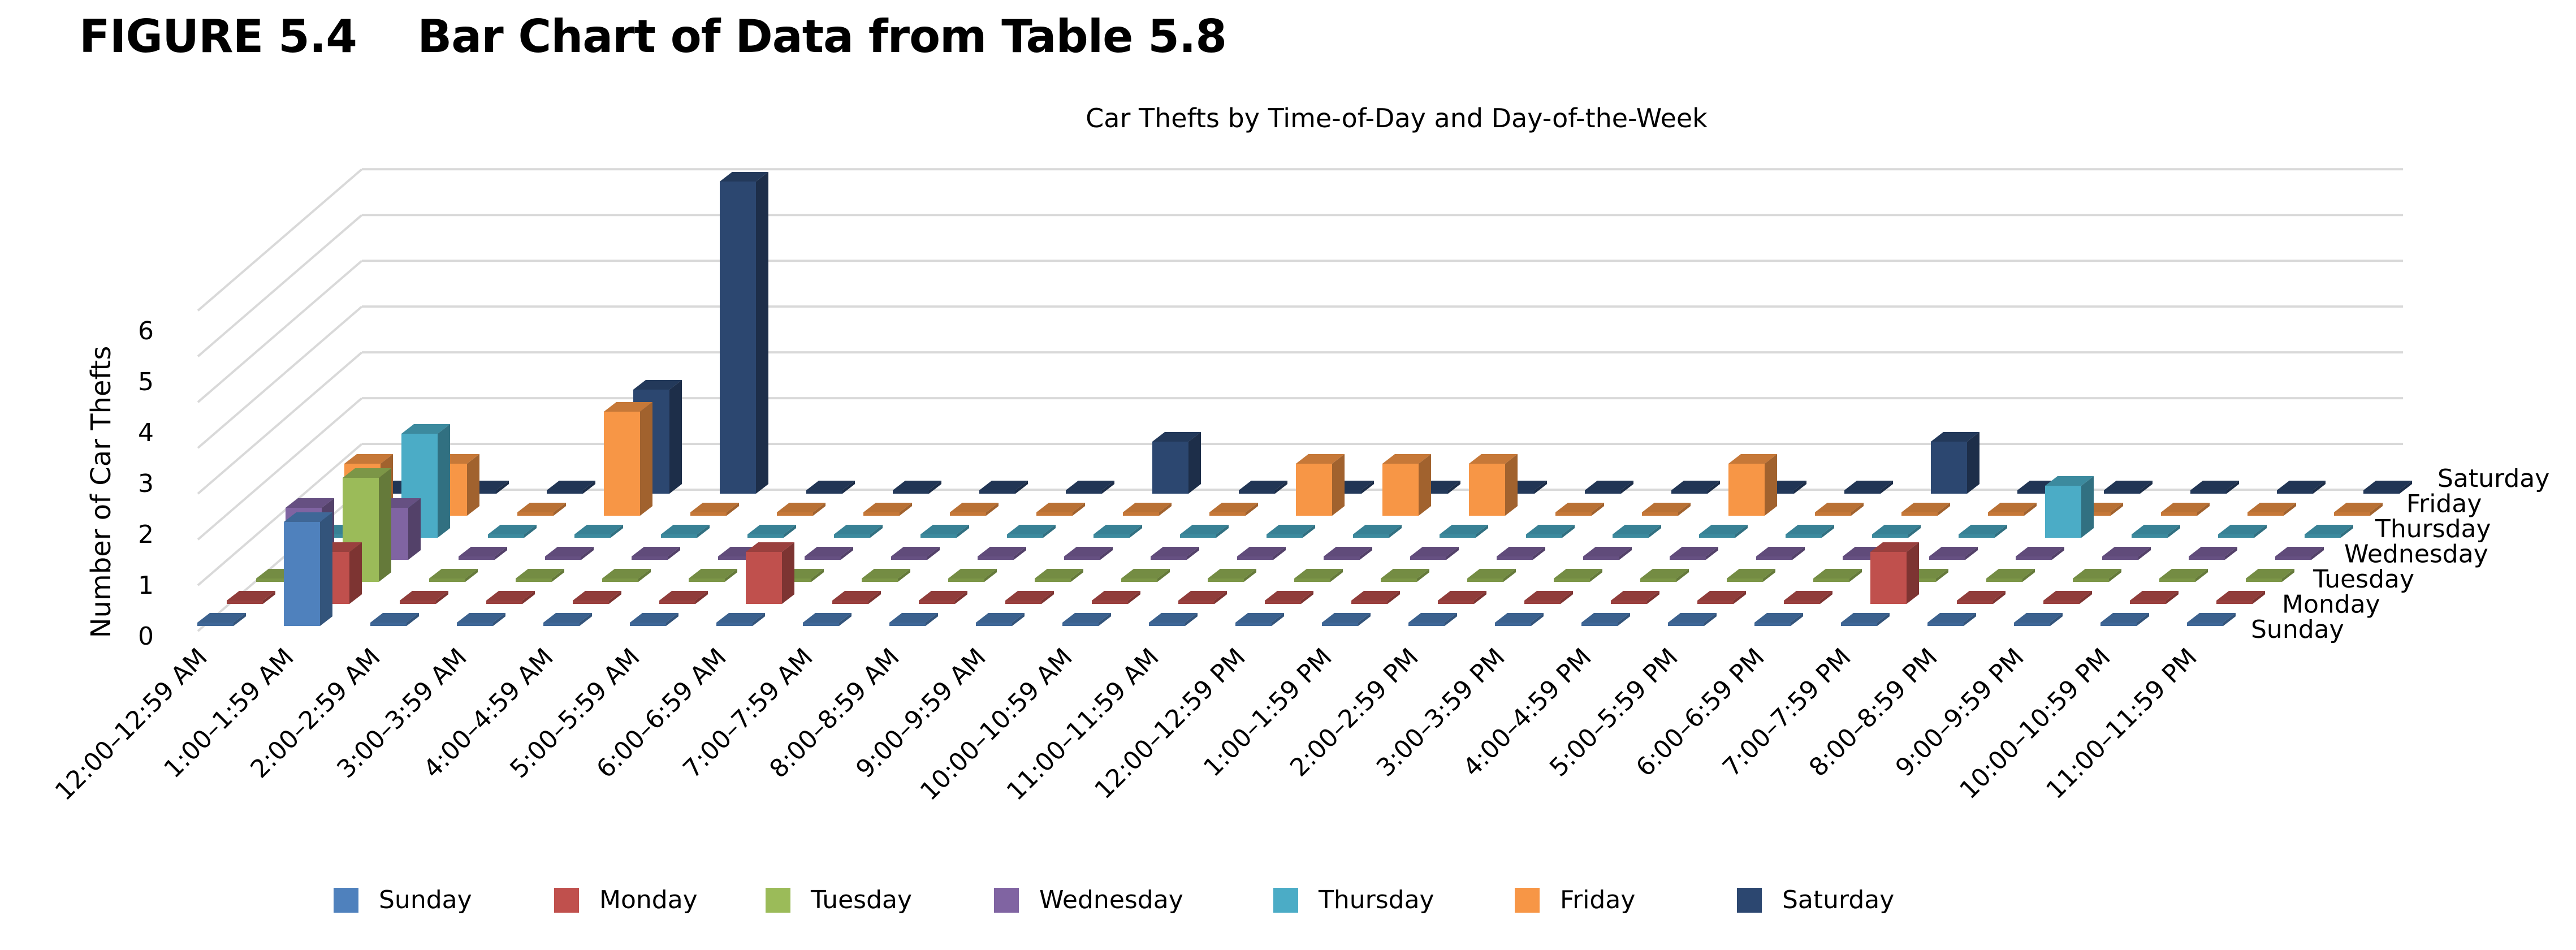 The height and width of the screenshot is (950, 2576). Describe the element at coordinates (2444, 504) in the screenshot. I see `day-axis-label: Friday` at that location.